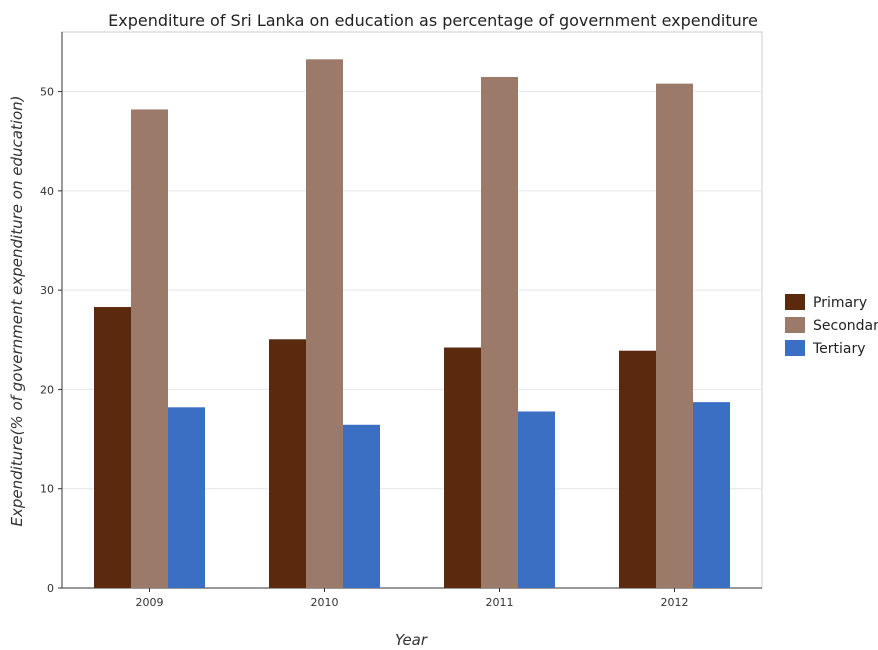 This screenshot has height=650, width=878. I want to click on legend-swatch-secondary, so click(795, 325).